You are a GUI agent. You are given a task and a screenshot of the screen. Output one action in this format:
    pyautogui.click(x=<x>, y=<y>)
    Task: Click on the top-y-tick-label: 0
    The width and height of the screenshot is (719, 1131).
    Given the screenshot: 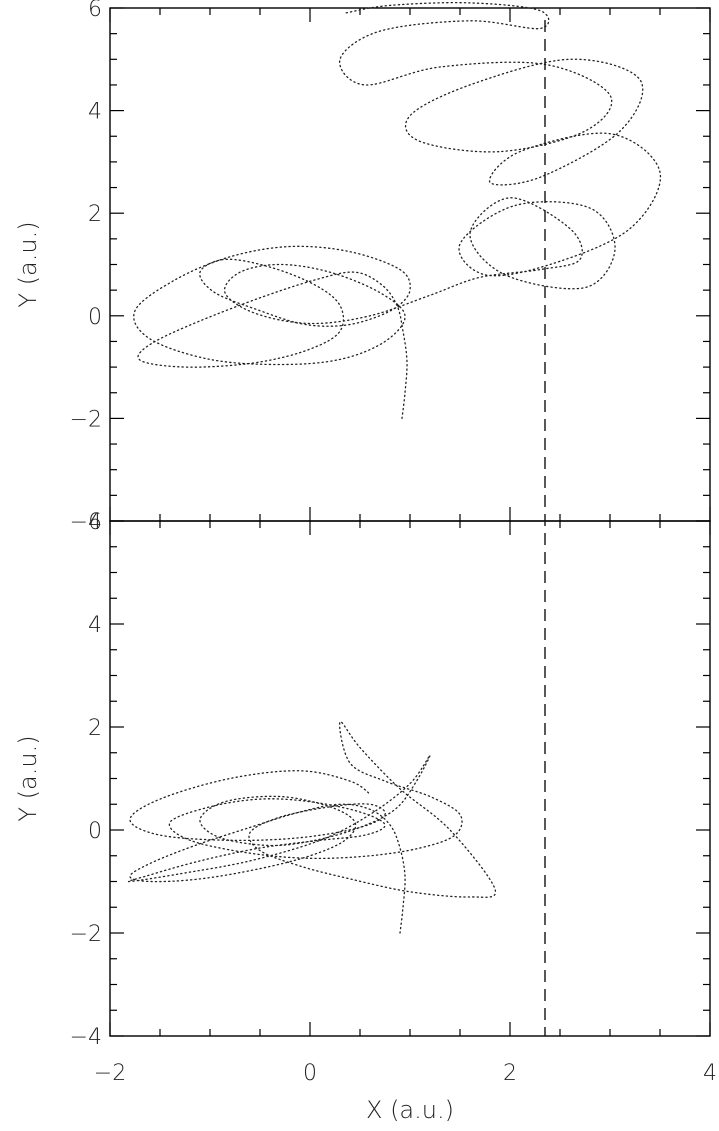 What is the action you would take?
    pyautogui.click(x=95, y=317)
    